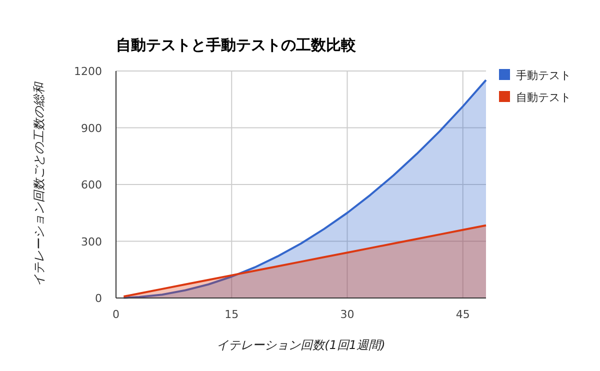 The width and height of the screenshot is (600, 371). What do you see at coordinates (301, 345) in the screenshot?
I see `x-axis-title: イテレーション回数(1回1週間)` at bounding box center [301, 345].